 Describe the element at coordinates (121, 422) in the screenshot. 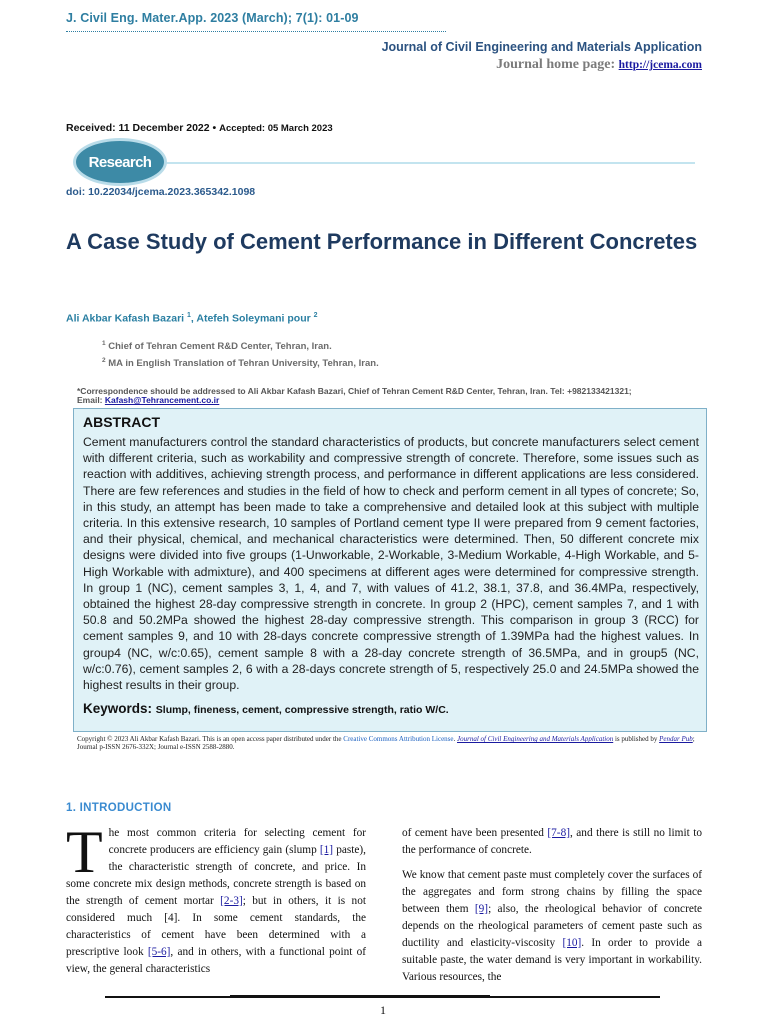

I see `abstract-heading: ABSTRACT` at that location.